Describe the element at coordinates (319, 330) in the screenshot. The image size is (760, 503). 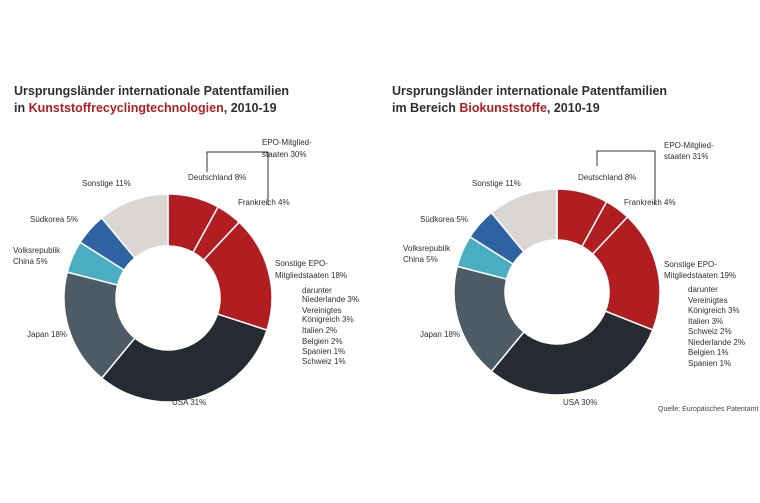
I see `darunter-item: Italien 2%` at that location.